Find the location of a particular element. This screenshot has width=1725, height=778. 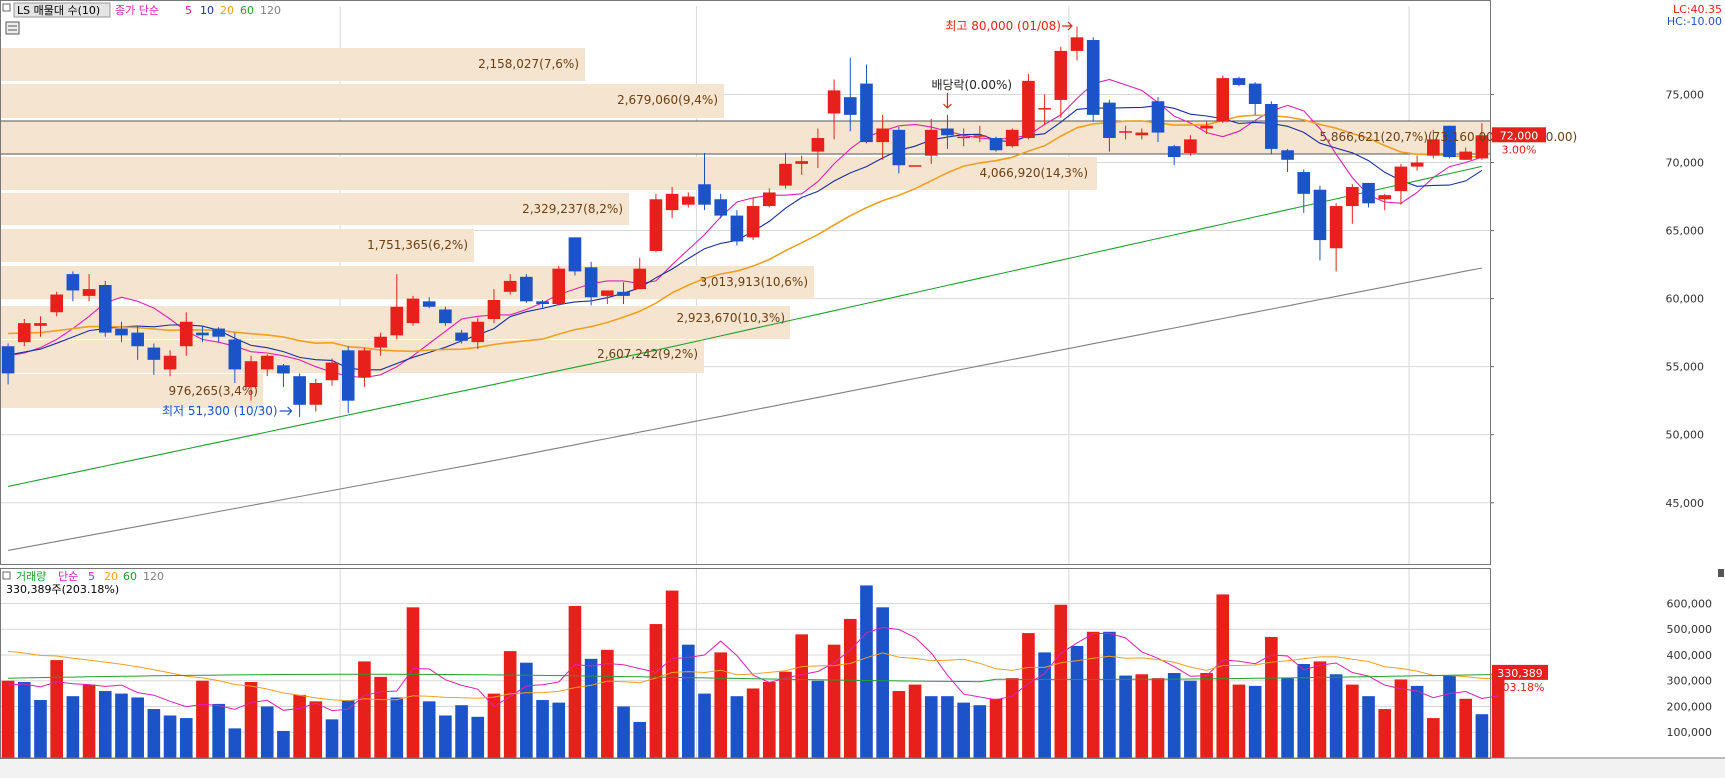

high-price-label: 최고 80,000 (01/08) is located at coordinates (1003, 26).